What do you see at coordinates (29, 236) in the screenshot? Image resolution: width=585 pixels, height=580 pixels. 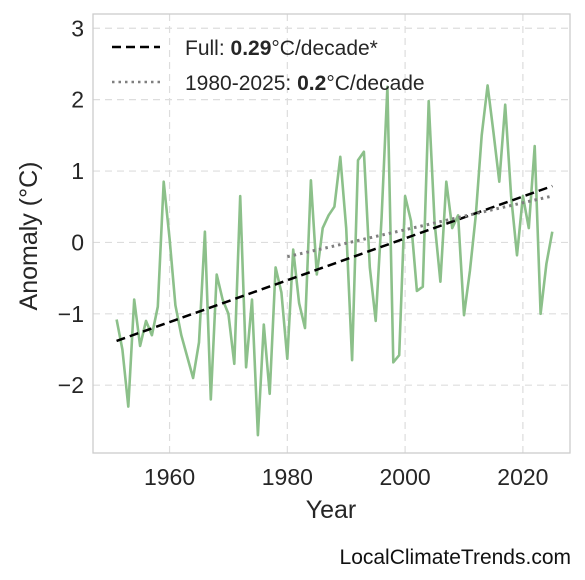 I see `y-axis-label: Anomaly (°C)` at bounding box center [29, 236].